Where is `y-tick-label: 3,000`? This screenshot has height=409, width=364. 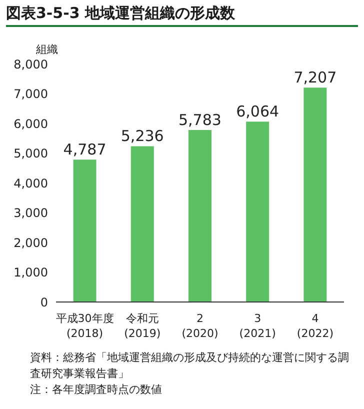
y-tick-label: 3,000 is located at coordinates (31, 213).